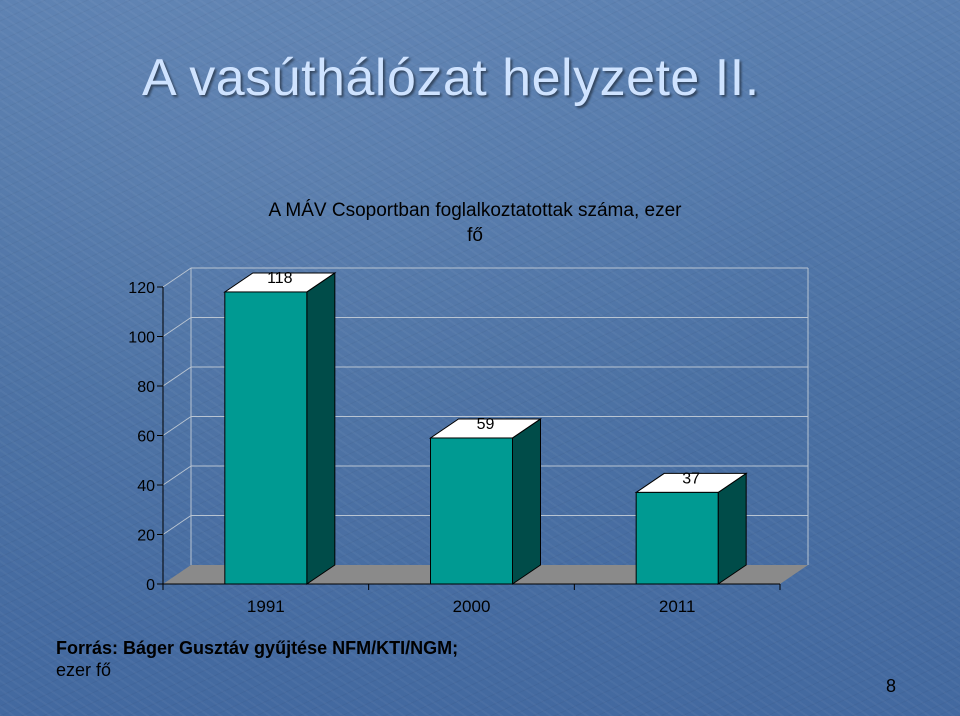 The width and height of the screenshot is (960, 716). I want to click on x-tick-label: 1991, so click(266, 606).